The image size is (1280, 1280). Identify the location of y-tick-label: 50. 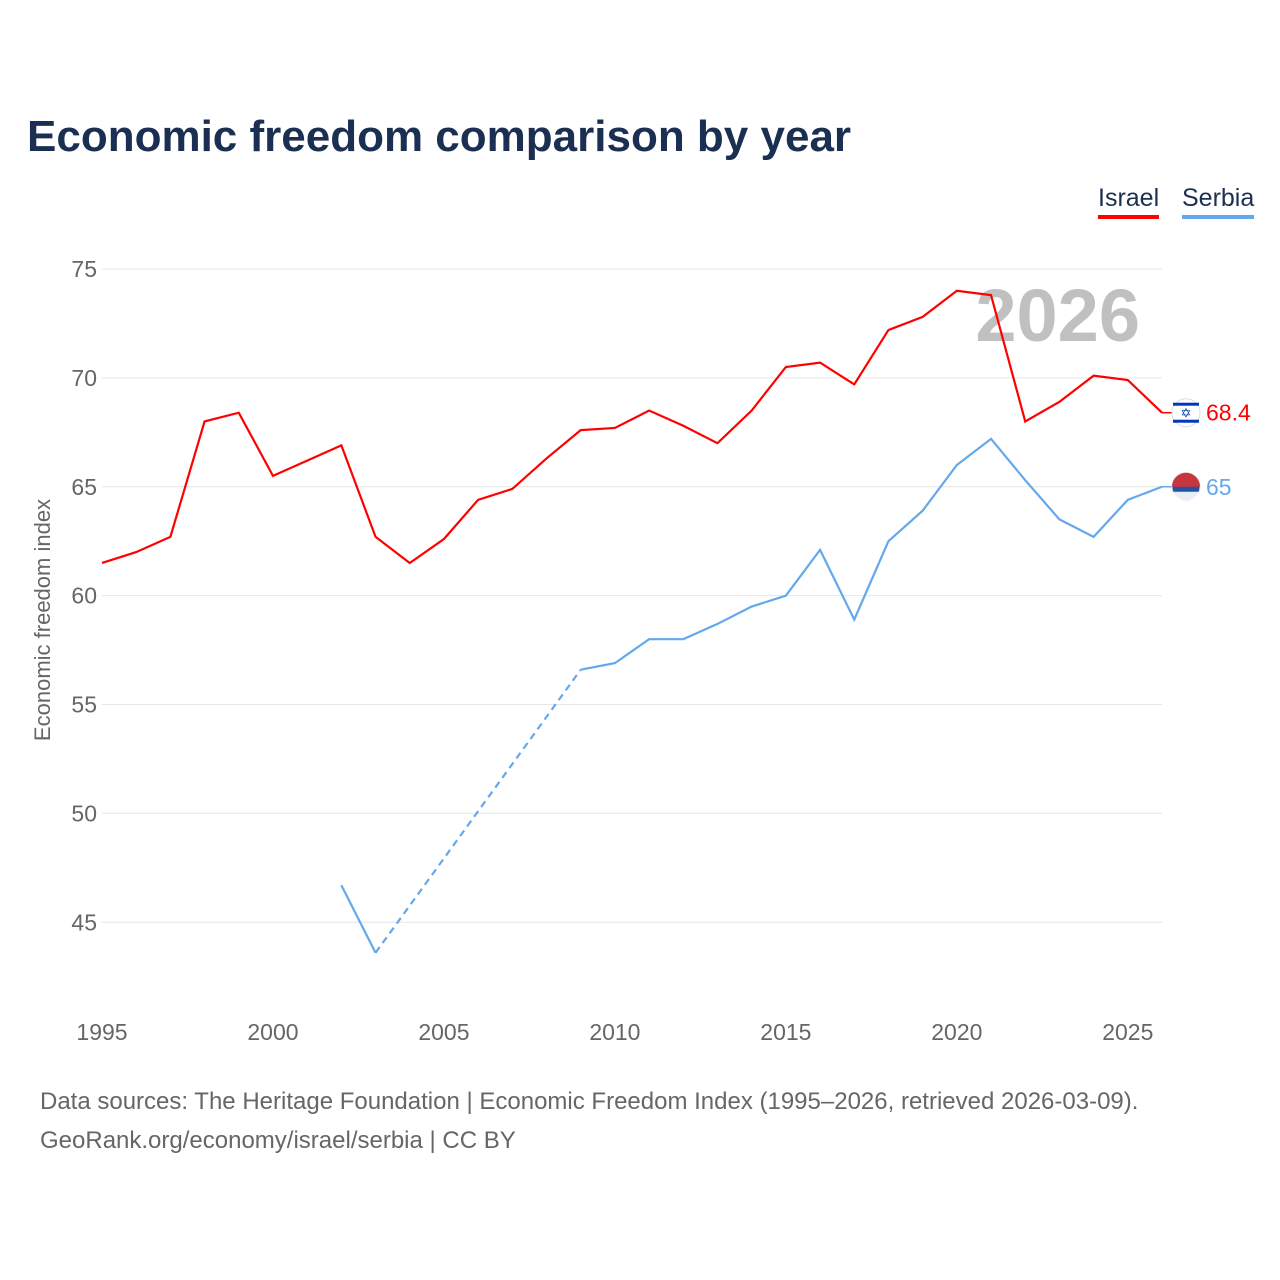
(84, 813).